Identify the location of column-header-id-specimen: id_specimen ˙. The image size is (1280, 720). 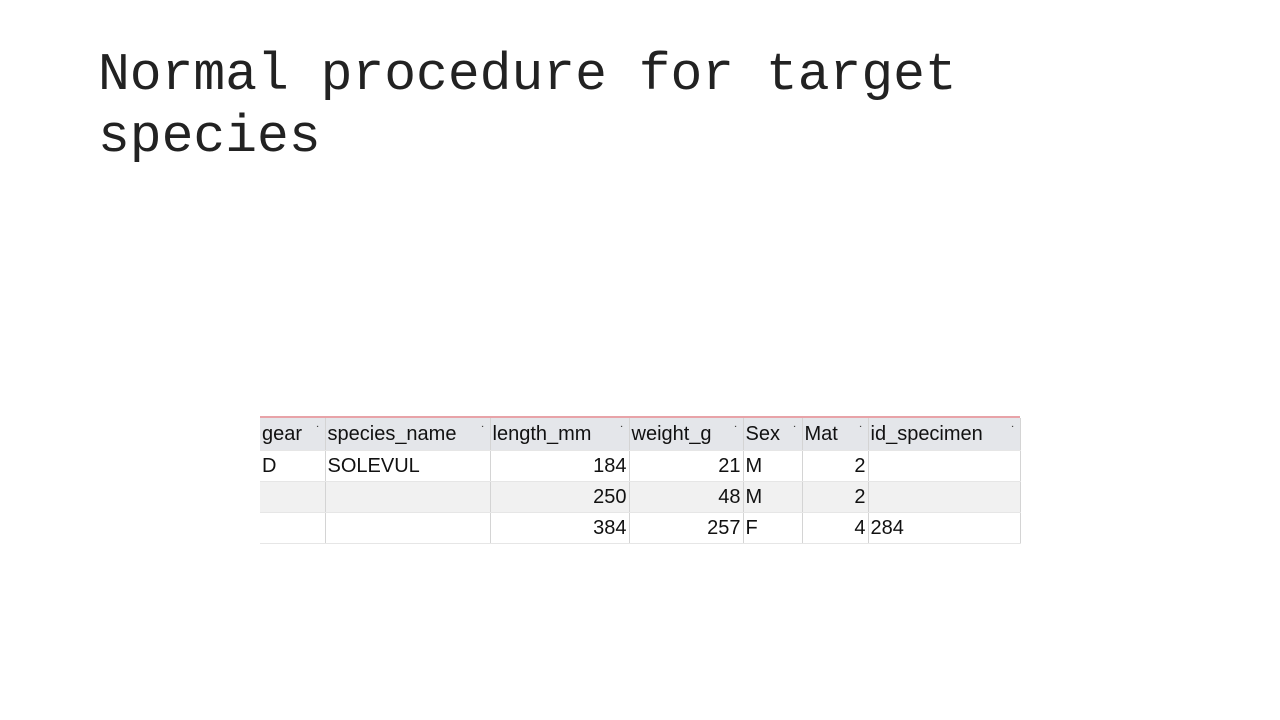
(944, 434).